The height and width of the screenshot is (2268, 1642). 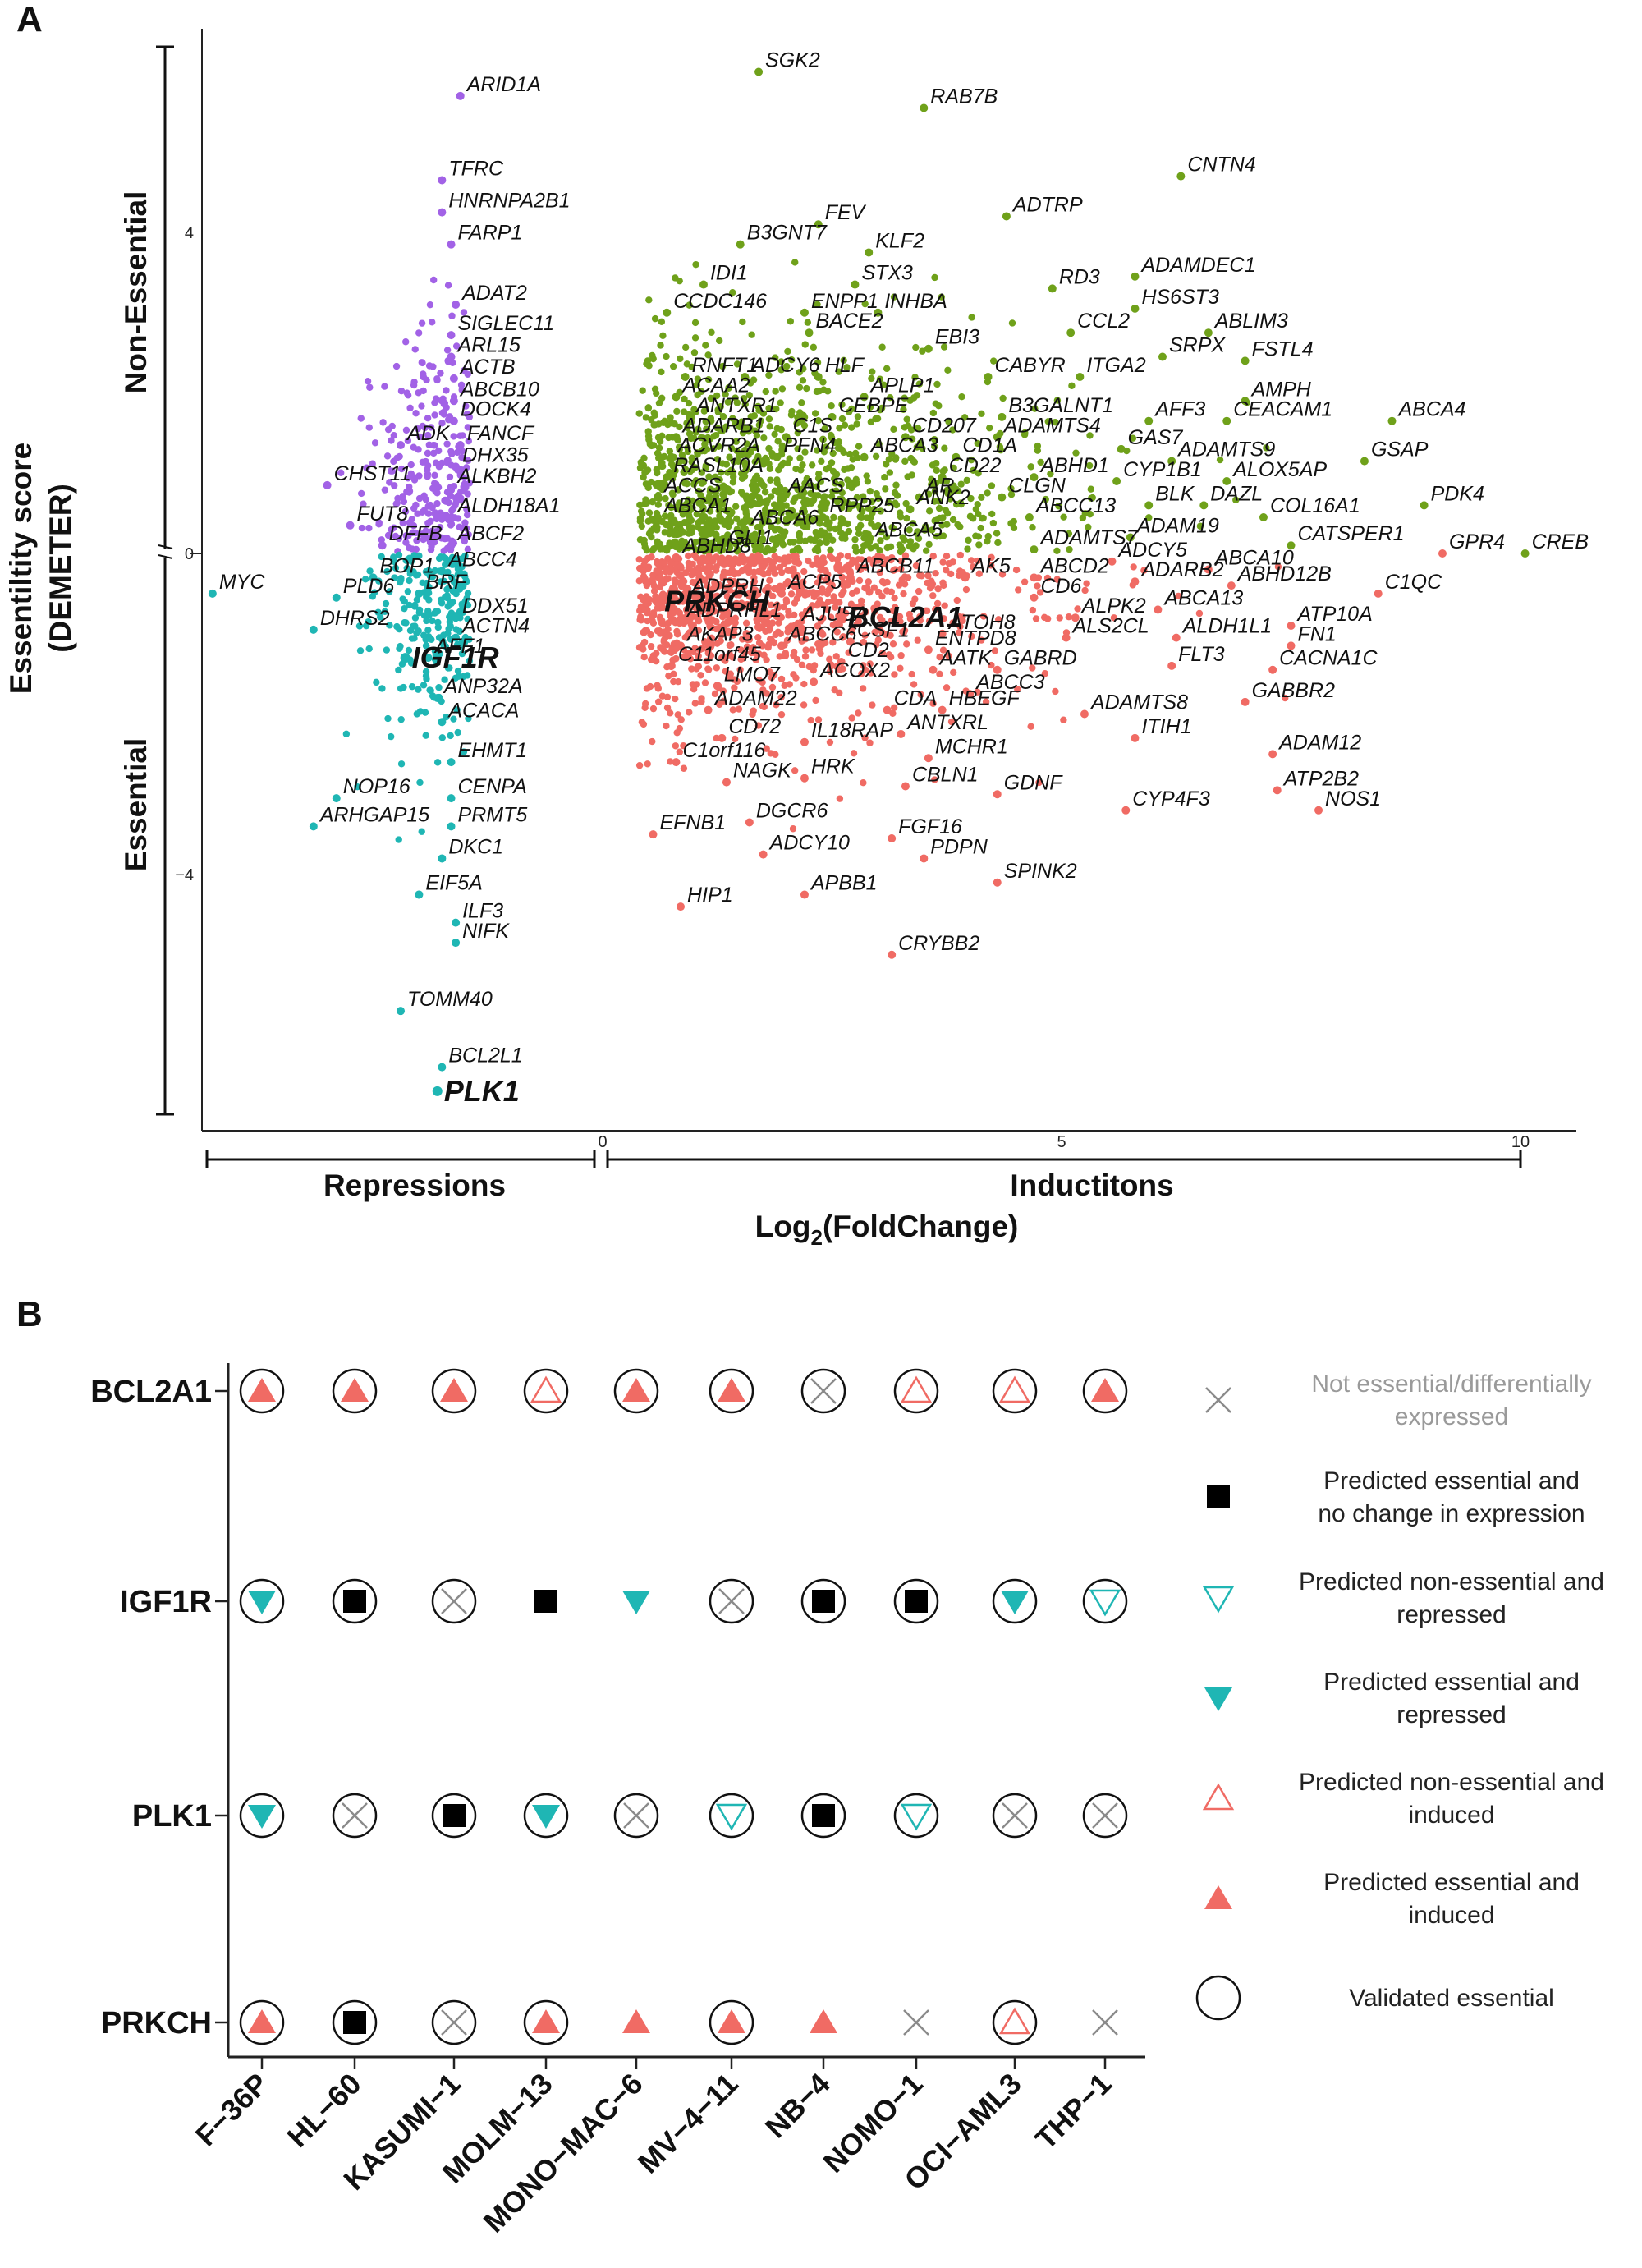 What do you see at coordinates (453, 882) in the screenshot?
I see `gene-label: EIF5A` at bounding box center [453, 882].